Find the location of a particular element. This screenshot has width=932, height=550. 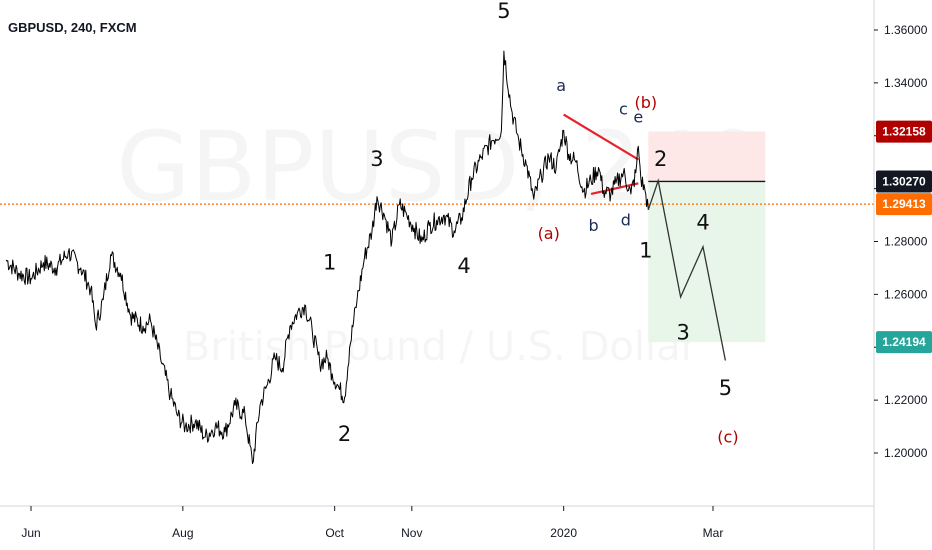

wave-label-6: b is located at coordinates (593, 225).